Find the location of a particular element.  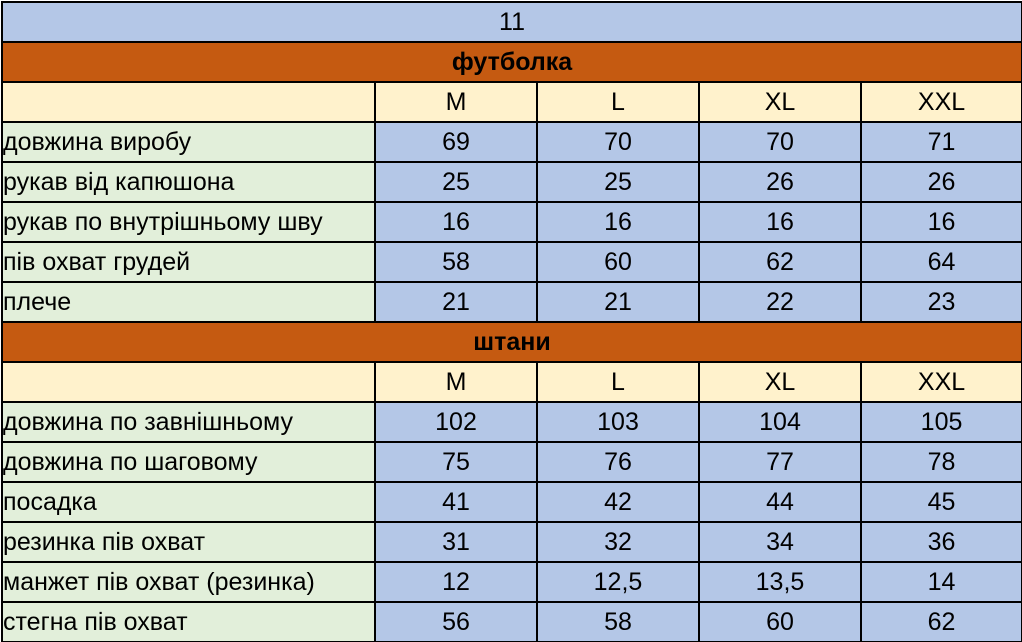

section-title: футболка is located at coordinates (511, 62).